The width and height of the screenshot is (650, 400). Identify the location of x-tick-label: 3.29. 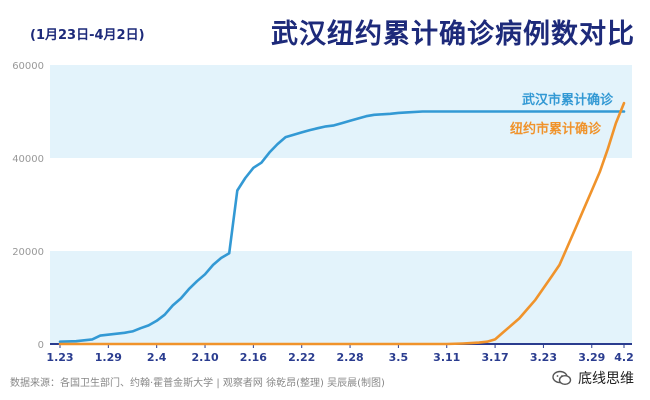
(591, 357).